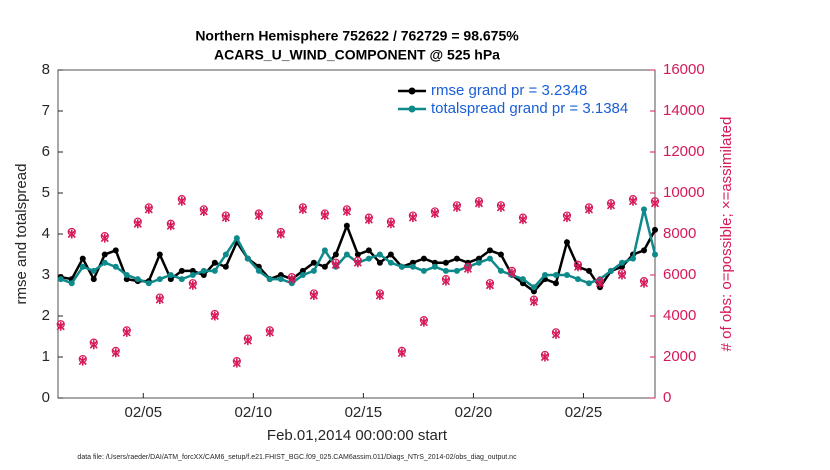 The image size is (830, 470). Describe the element at coordinates (684, 151) in the screenshot. I see `y2-tick-label: 12000` at that location.